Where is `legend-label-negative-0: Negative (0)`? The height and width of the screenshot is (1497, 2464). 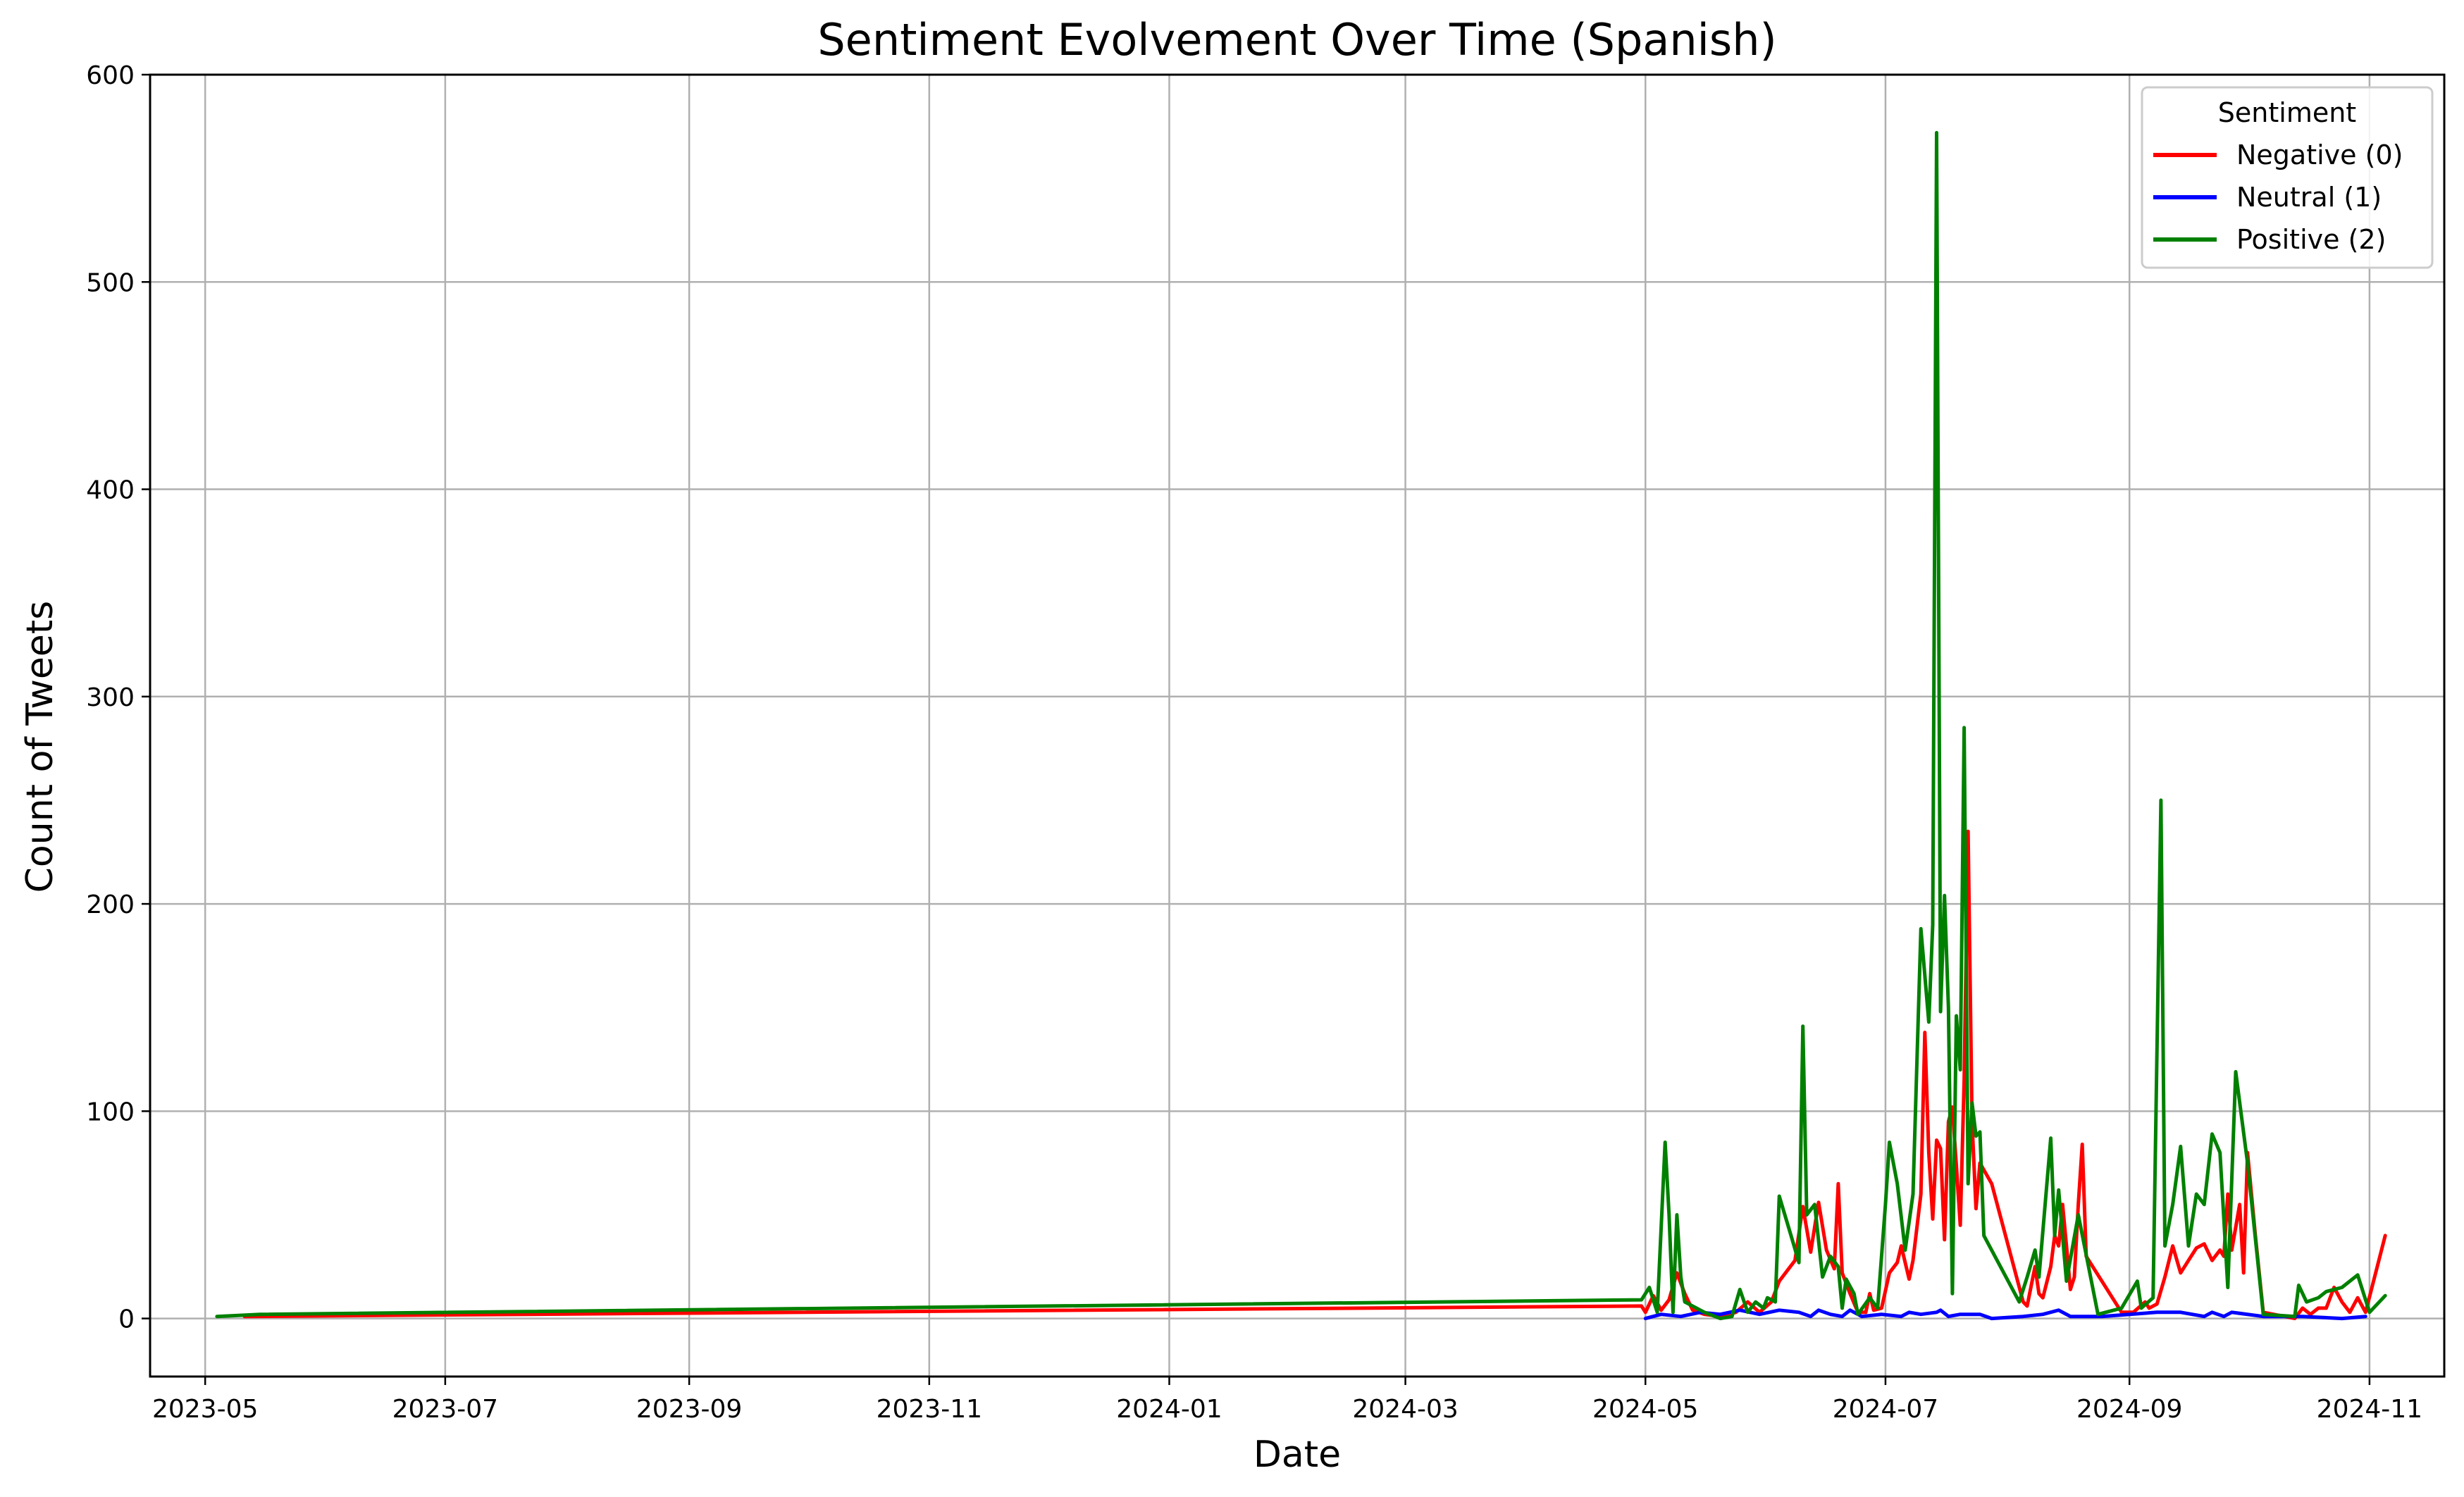 legend-label-negative-0: Negative (0) is located at coordinates (2319, 154).